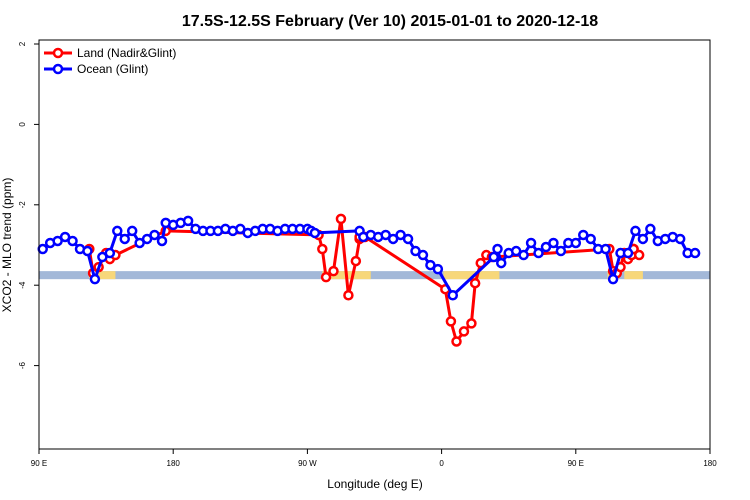 The width and height of the screenshot is (750, 500). Describe the element at coordinates (22, 43) in the screenshot. I see `y-tick-label-0: 2` at that location.